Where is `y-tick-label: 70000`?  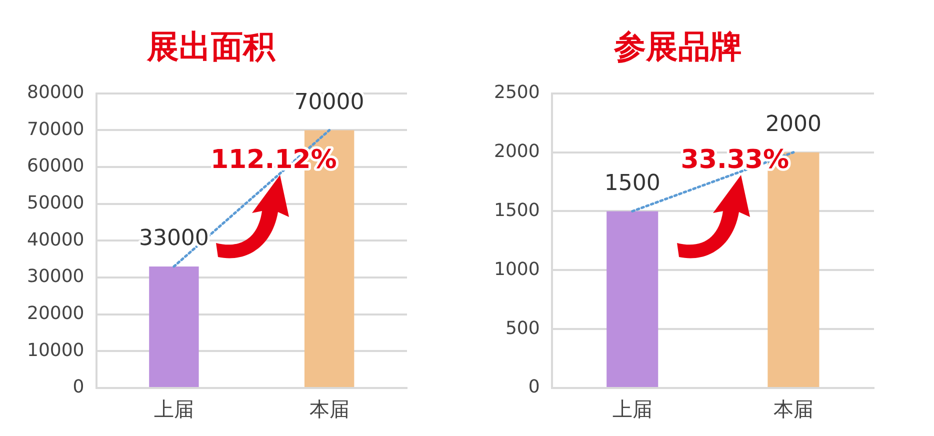 y-tick-label: 70000 is located at coordinates (55, 129).